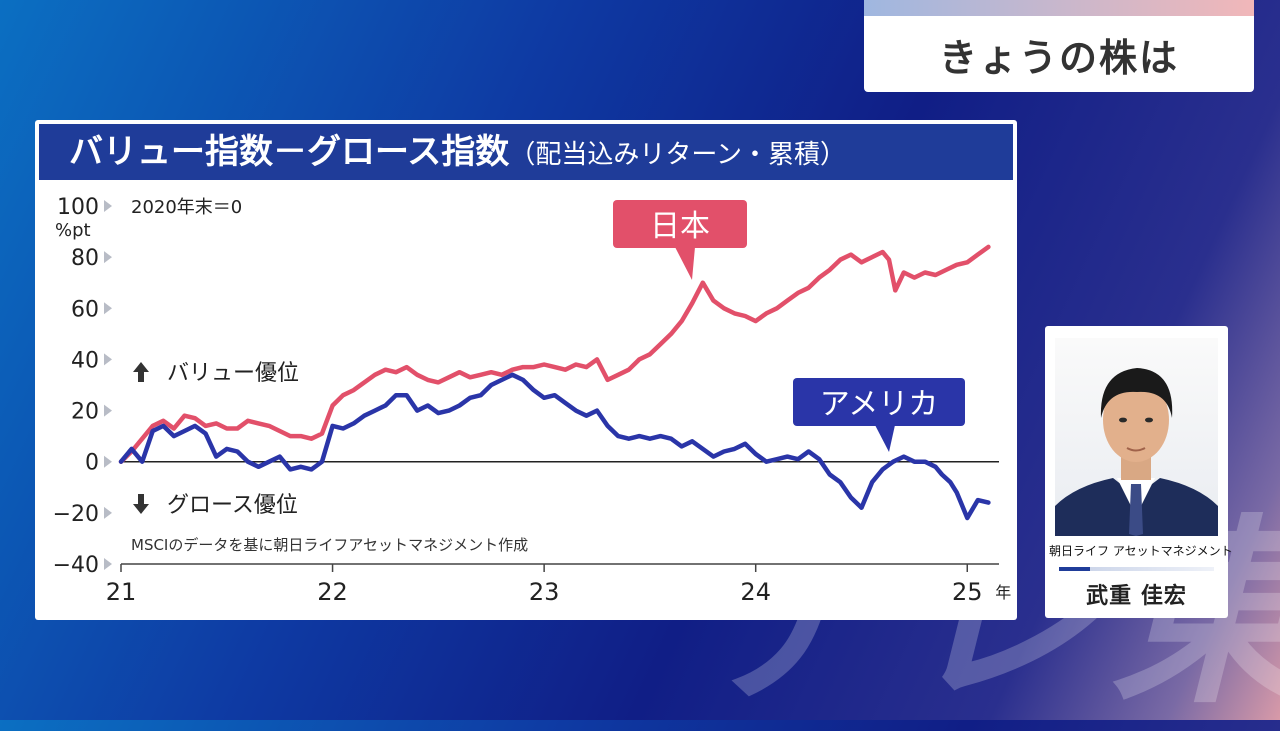 Image resolution: width=1280 pixels, height=731 pixels. I want to click on y-tick-label: 60, so click(85, 309).